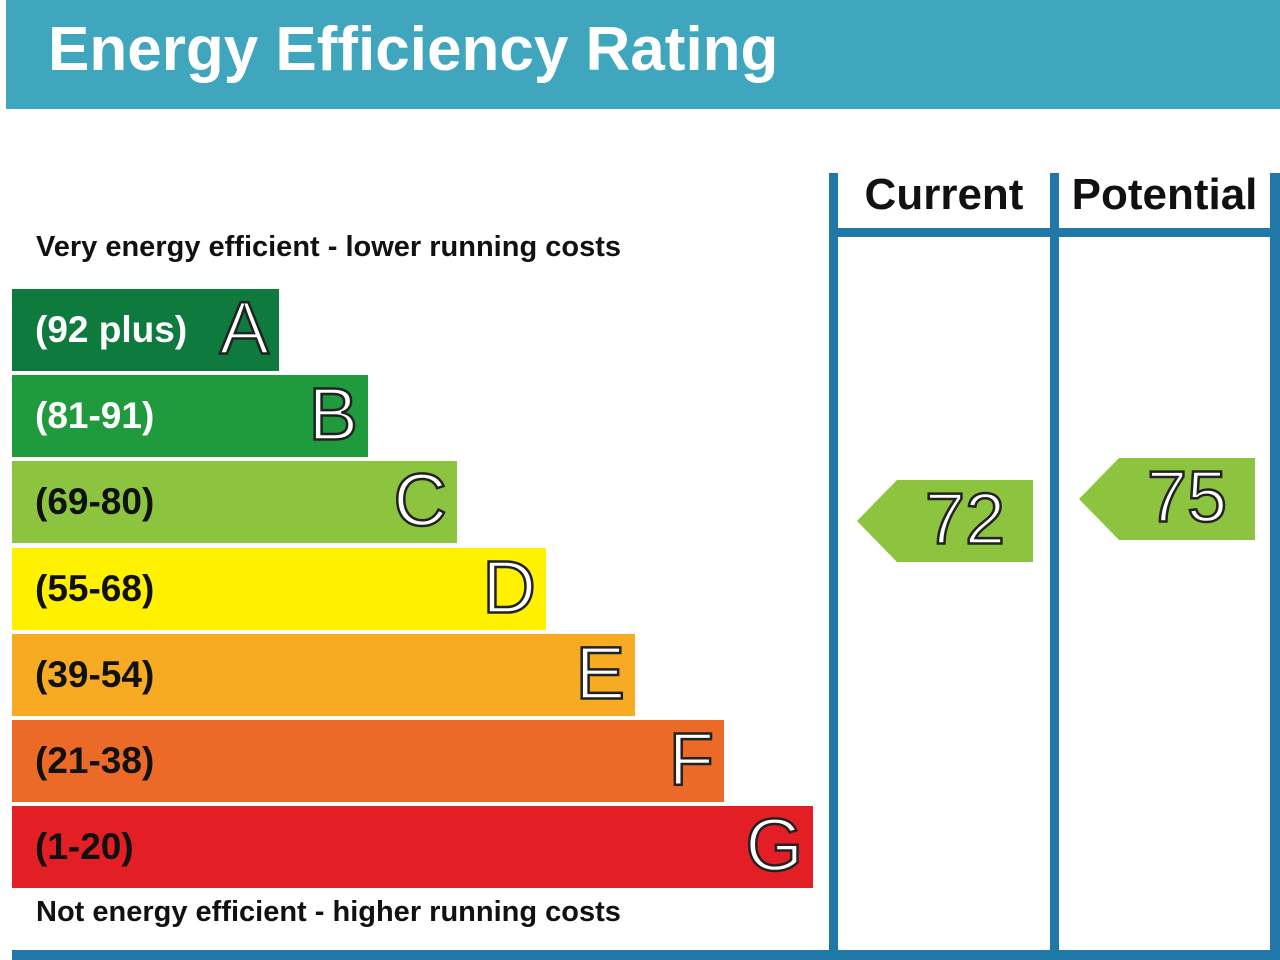  What do you see at coordinates (692, 759) in the screenshot?
I see `band-letter: F` at bounding box center [692, 759].